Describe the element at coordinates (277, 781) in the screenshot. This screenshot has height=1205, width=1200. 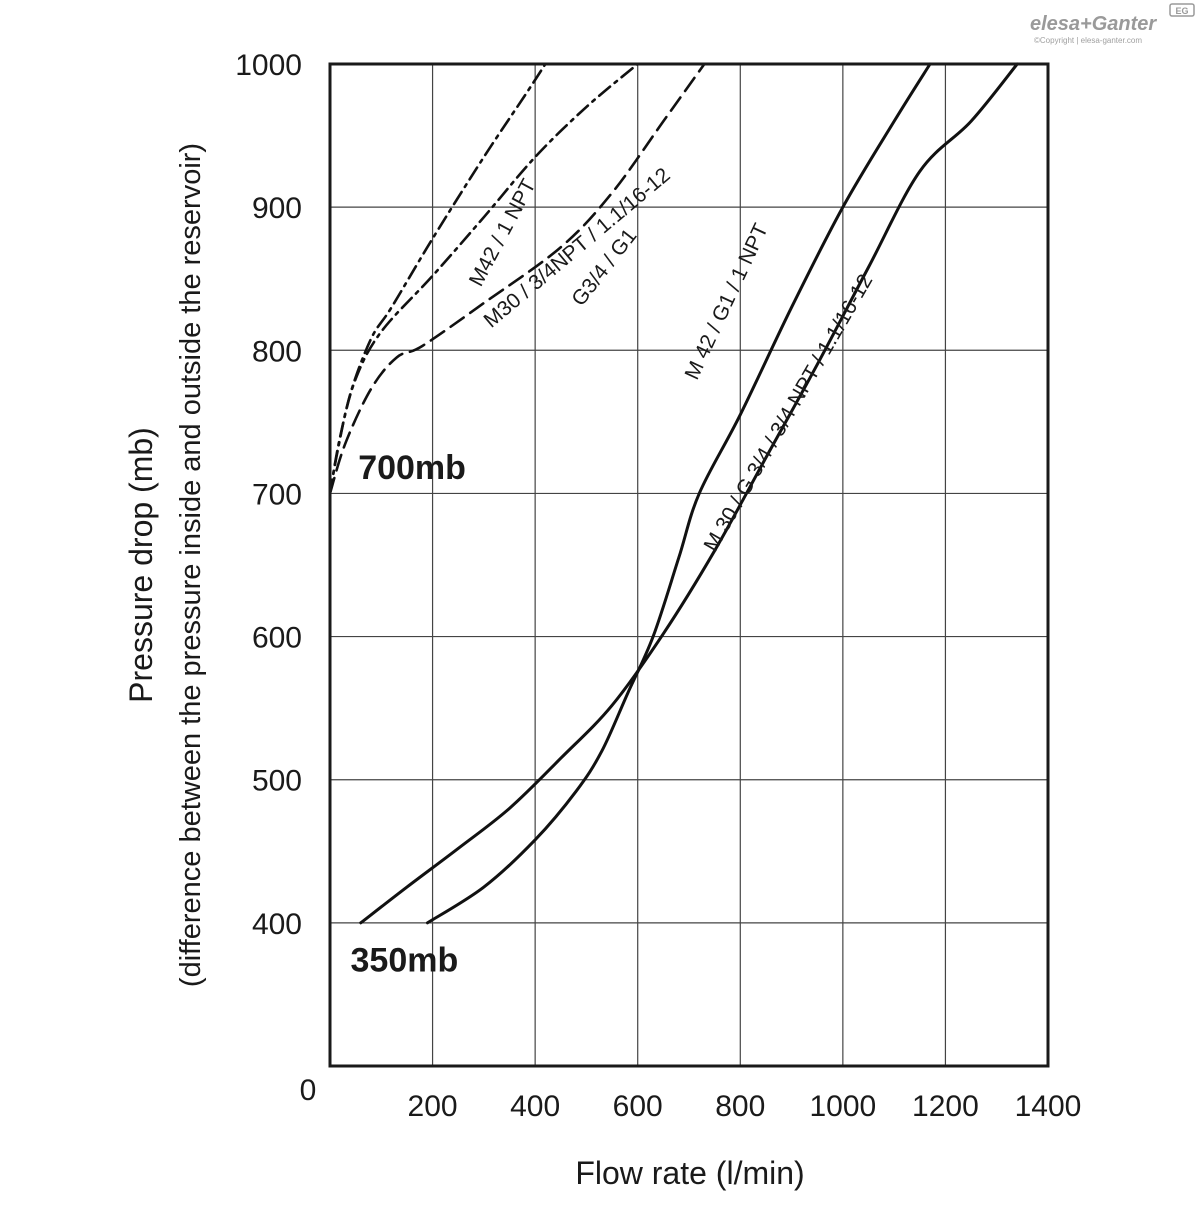
I see `y-tick-label: 500` at that location.